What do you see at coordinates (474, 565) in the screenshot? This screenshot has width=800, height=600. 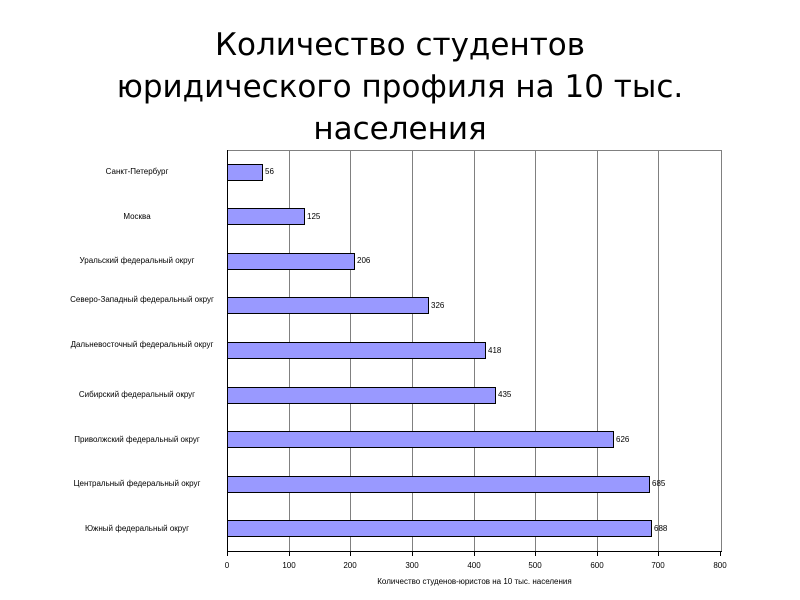 I see `x-tick-label: 400` at bounding box center [474, 565].